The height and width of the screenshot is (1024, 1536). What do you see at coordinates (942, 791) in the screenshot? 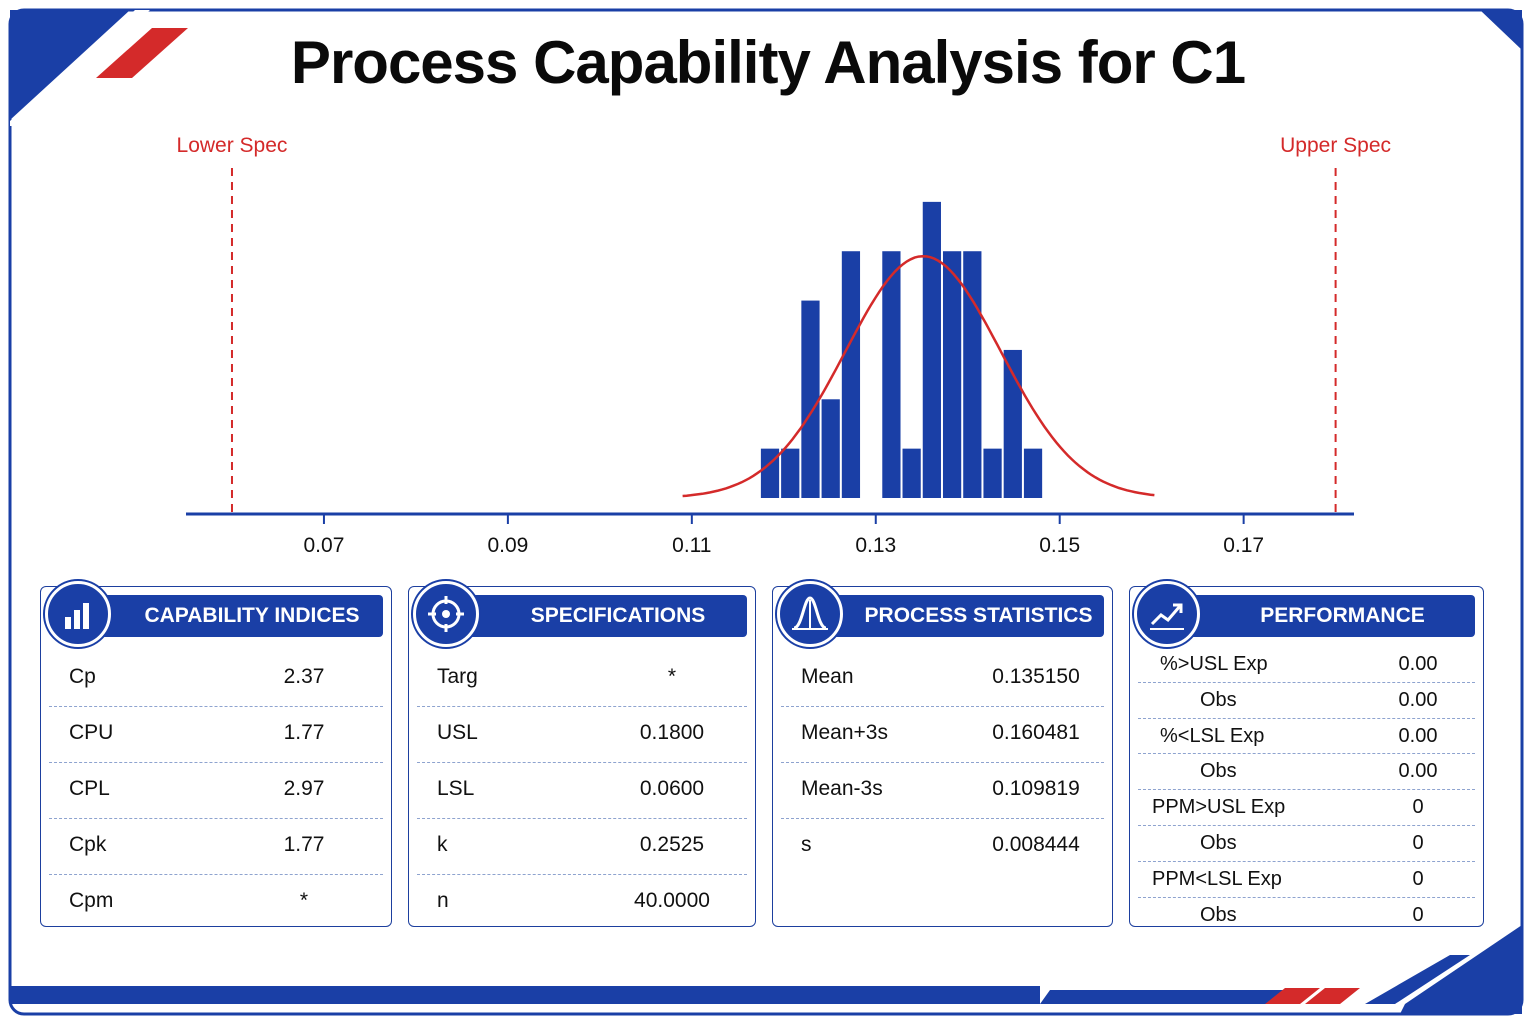
I see `table-row: Mean-3s 0.109819` at bounding box center [942, 791].